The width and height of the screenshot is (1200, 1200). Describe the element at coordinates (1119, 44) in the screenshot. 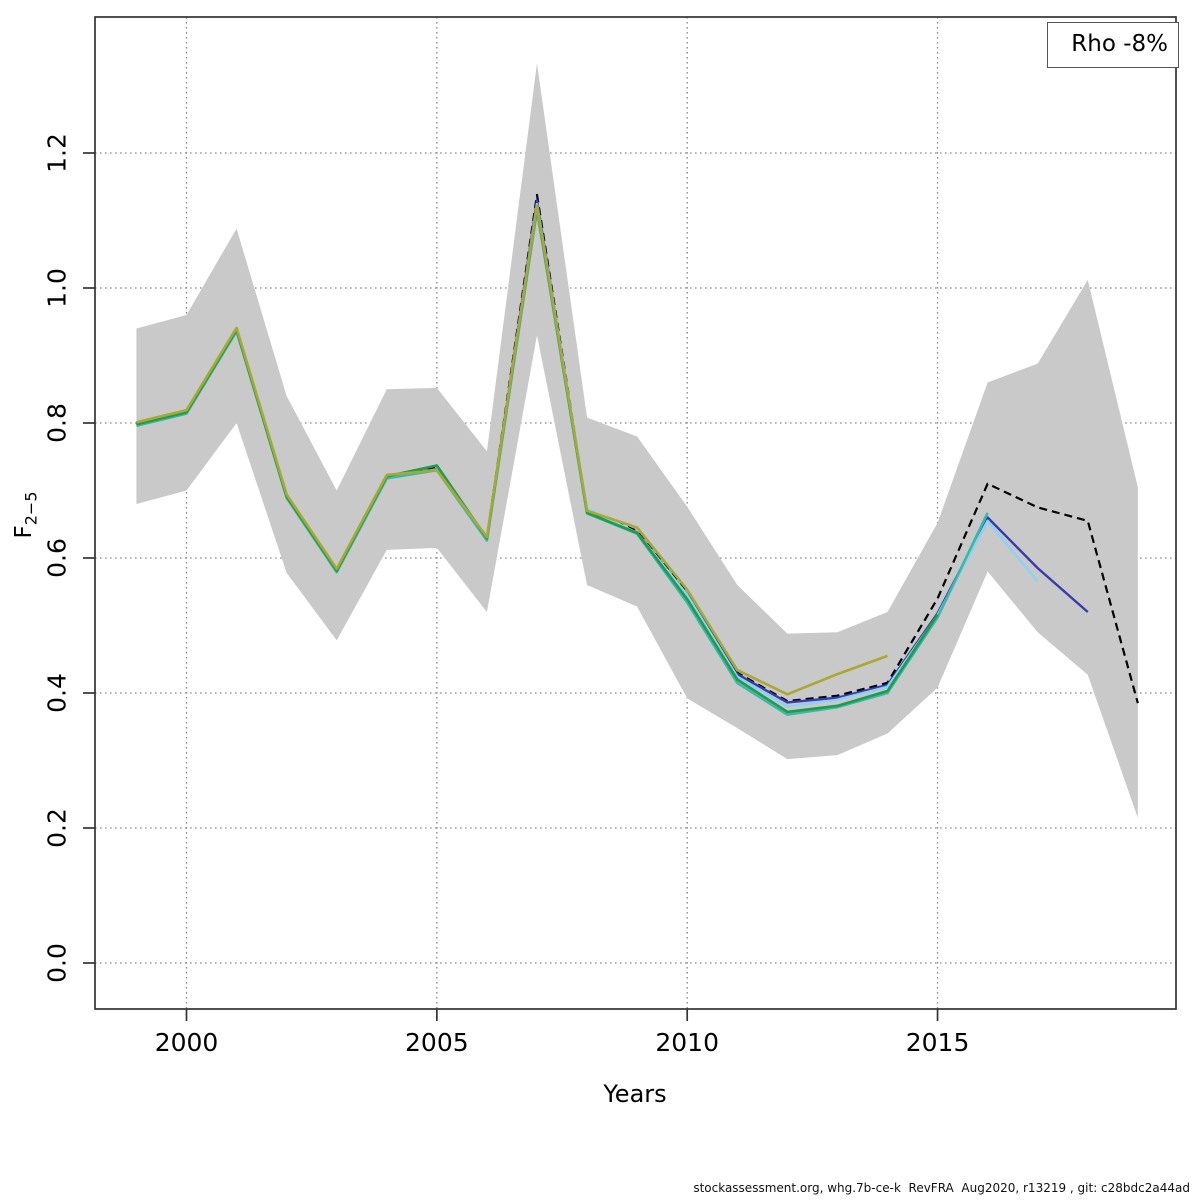

I see `legend-label: Rho -8%` at that location.